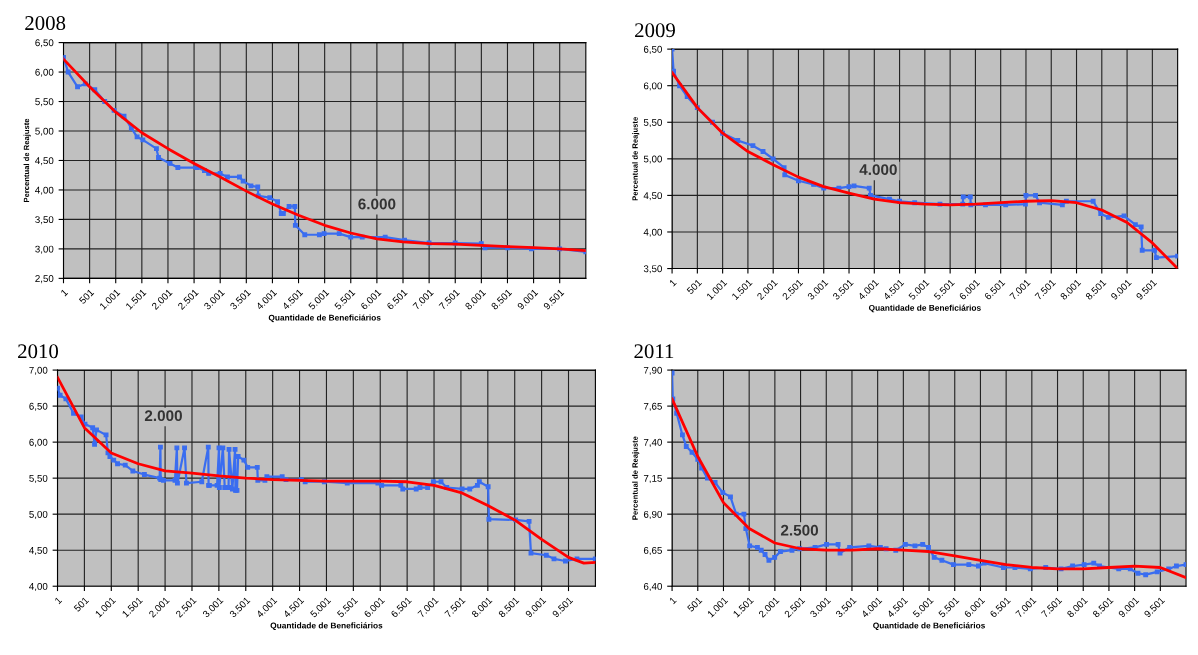 The height and width of the screenshot is (655, 1198). I want to click on y-tick-label: 7,90, so click(652, 370).